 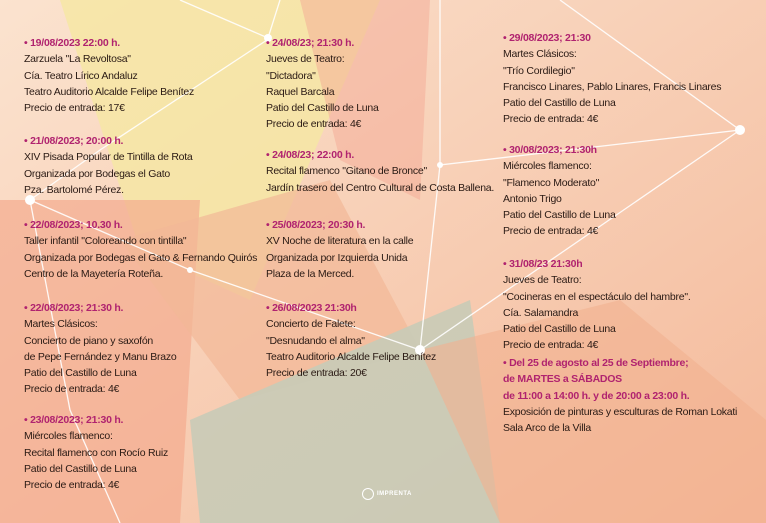 I want to click on event-date: • 29/08/2023; 21:30, so click(x=547, y=38).